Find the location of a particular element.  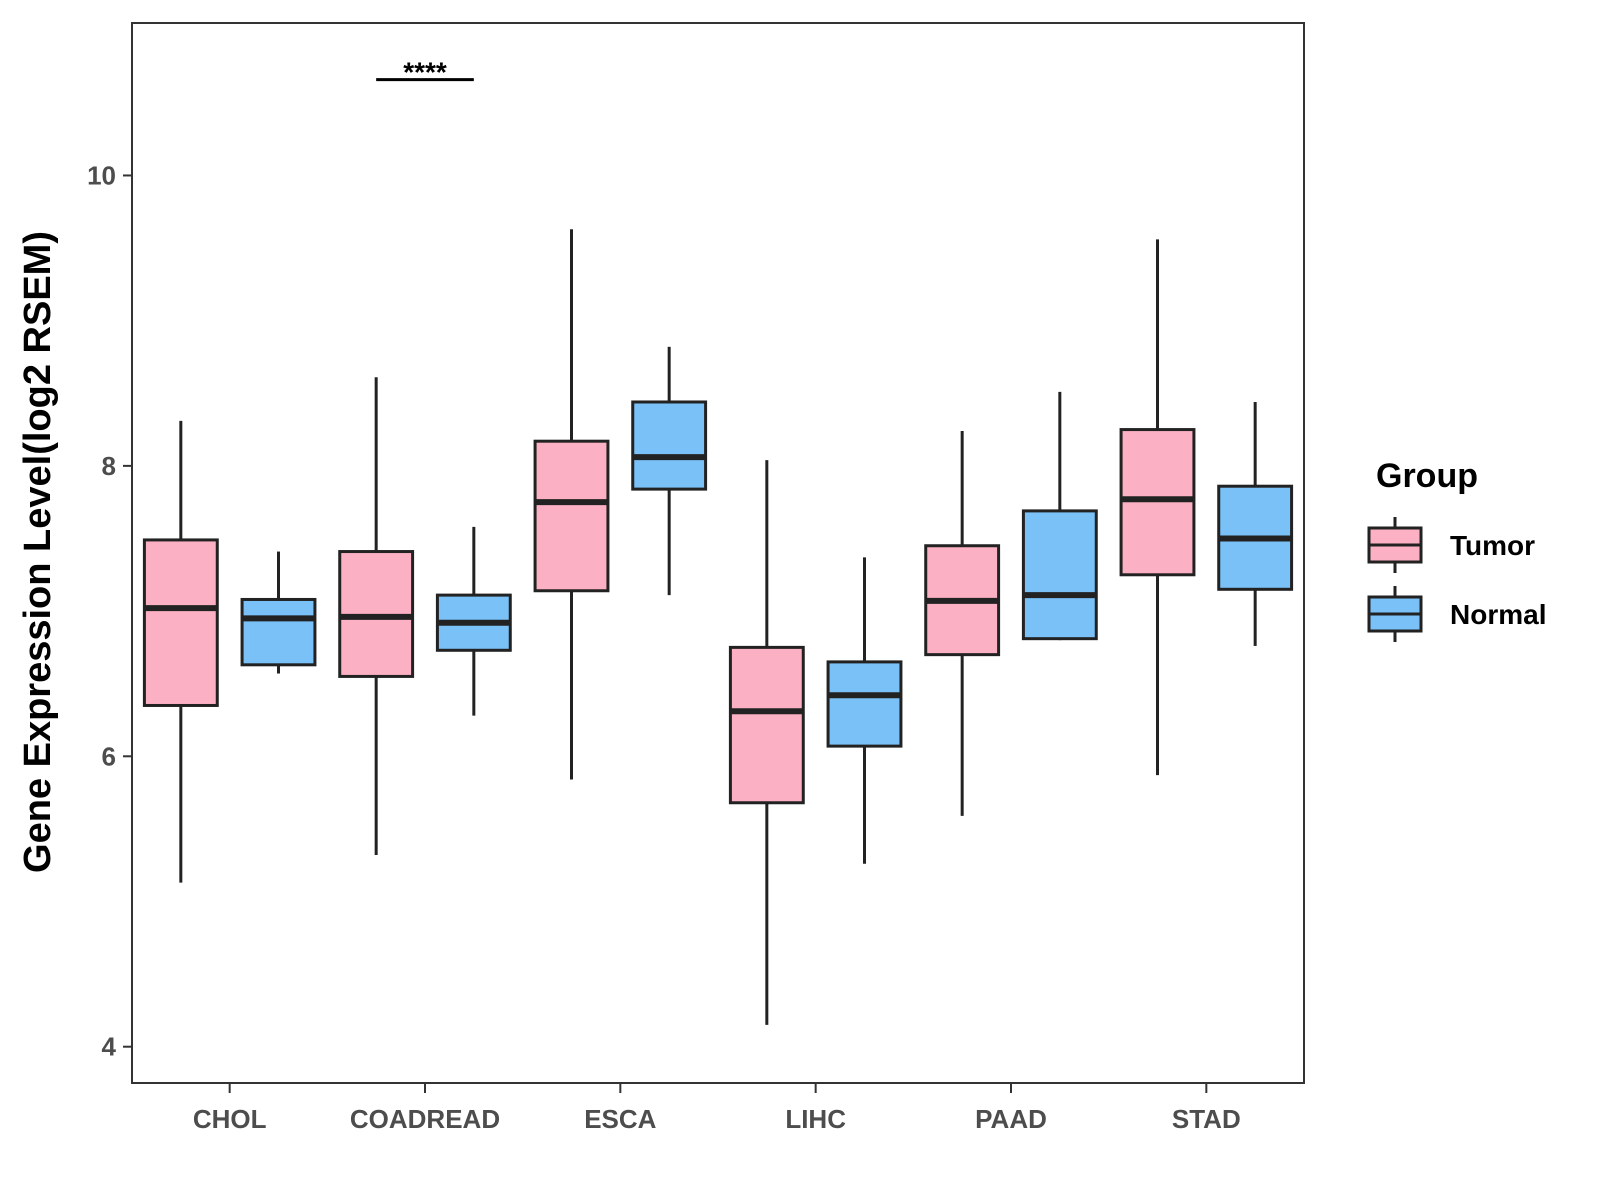

box-tumor-paad is located at coordinates (962, 623).